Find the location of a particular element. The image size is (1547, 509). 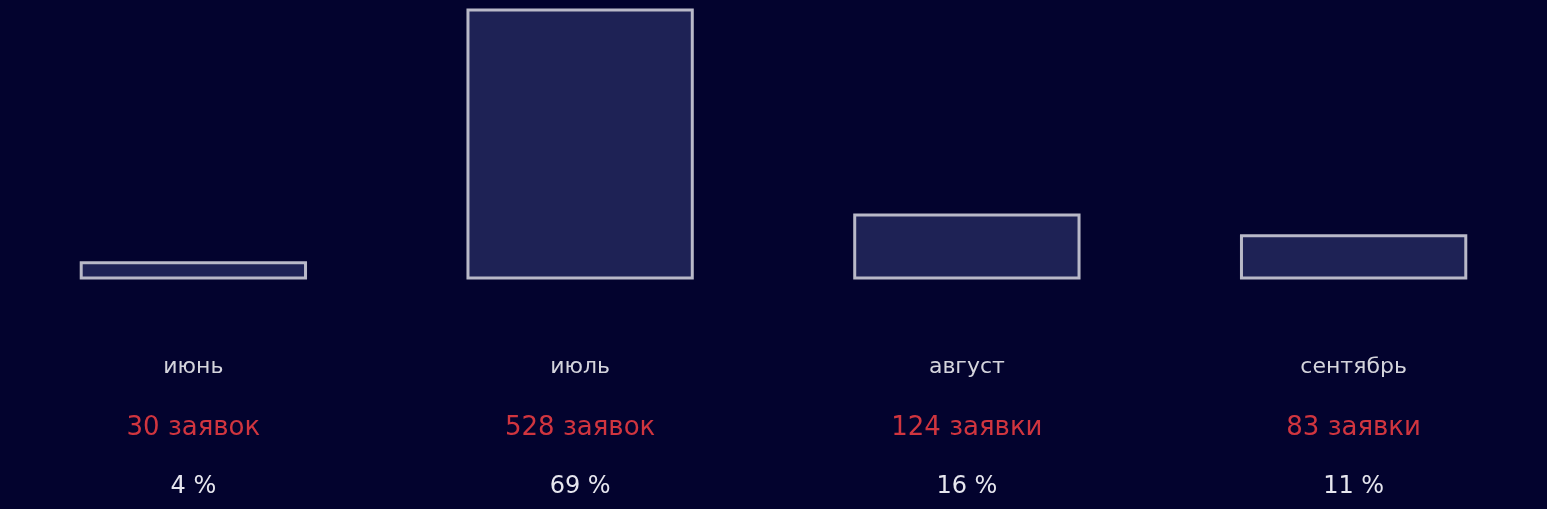

text: 16 % is located at coordinates (967, 485).